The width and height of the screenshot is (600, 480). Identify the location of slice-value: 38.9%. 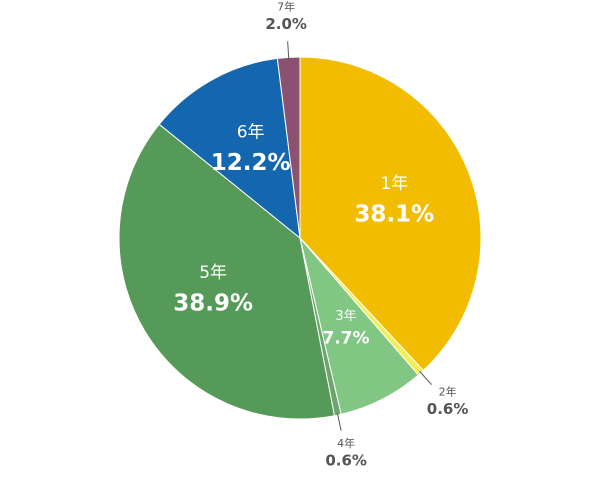
(213, 304).